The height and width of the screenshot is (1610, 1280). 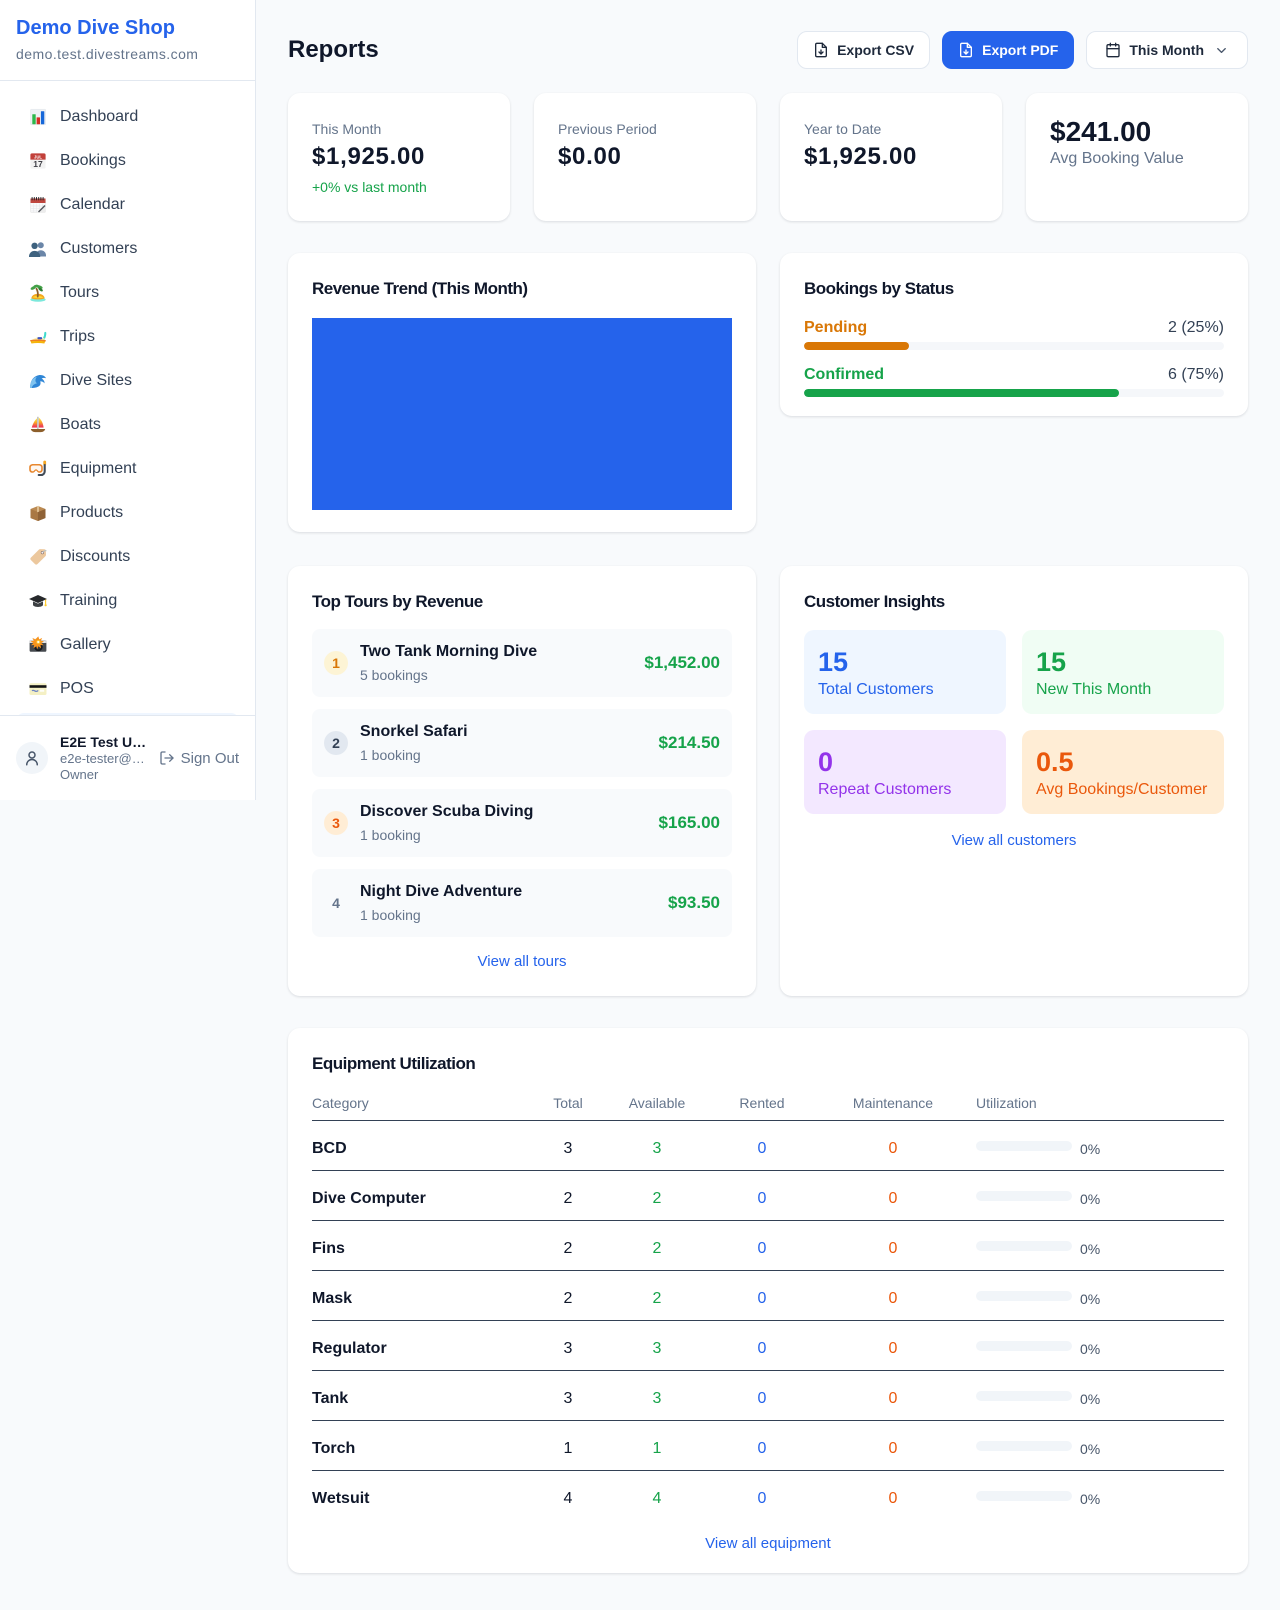 What do you see at coordinates (38, 157) in the screenshot?
I see `svg-text: JUL` at bounding box center [38, 157].